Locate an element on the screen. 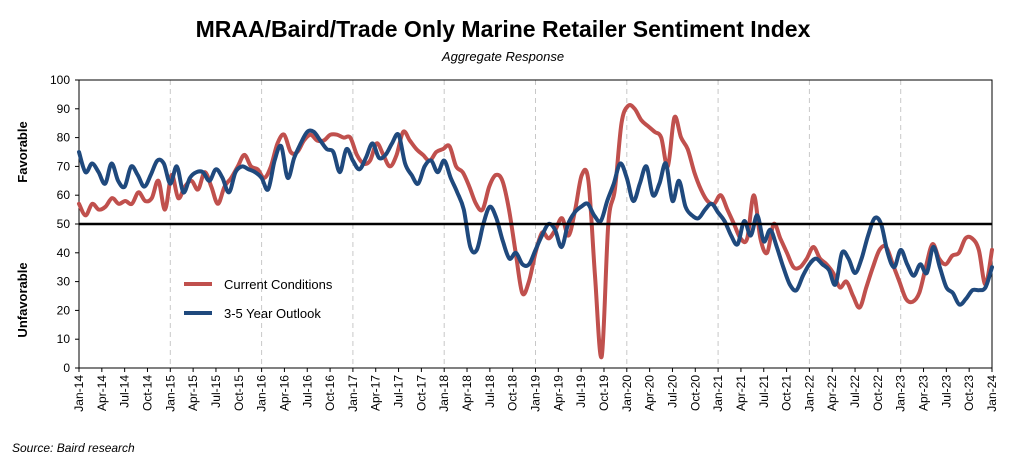 This screenshot has height=475, width=1024. x-tick-label: Jul-19 is located at coordinates (581, 391).